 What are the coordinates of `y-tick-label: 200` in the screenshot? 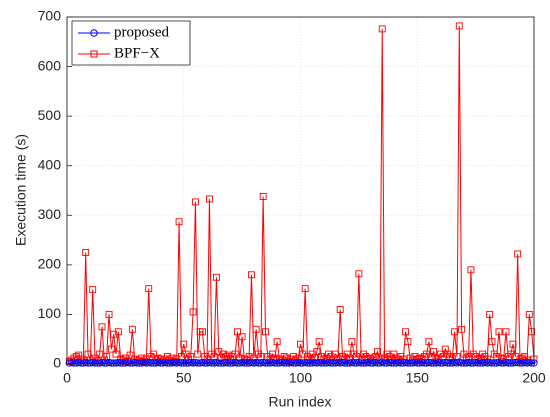 It's located at (50, 264).